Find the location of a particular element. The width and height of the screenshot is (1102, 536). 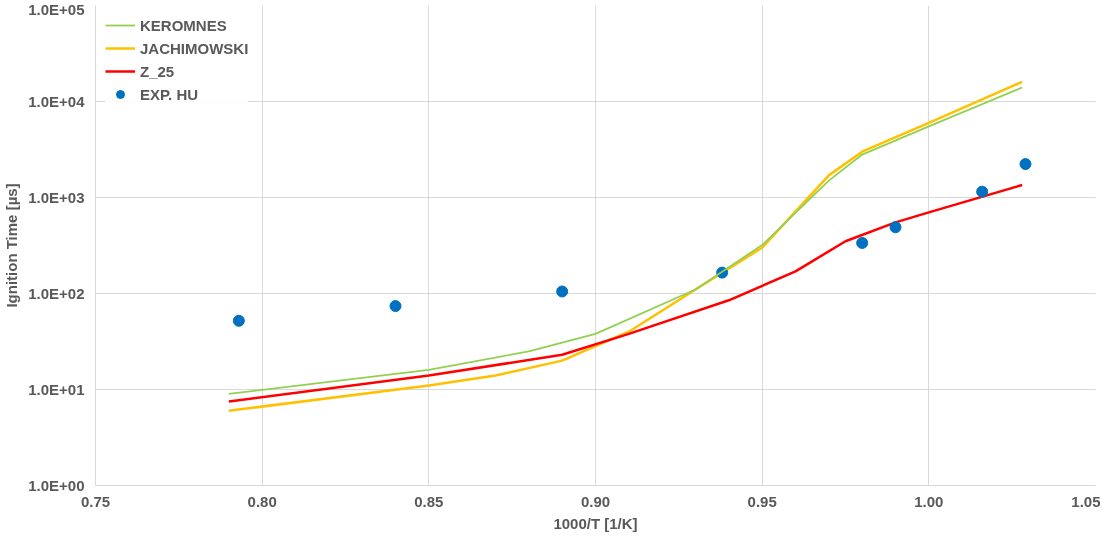

x-tick-label: 0.95 is located at coordinates (762, 501).